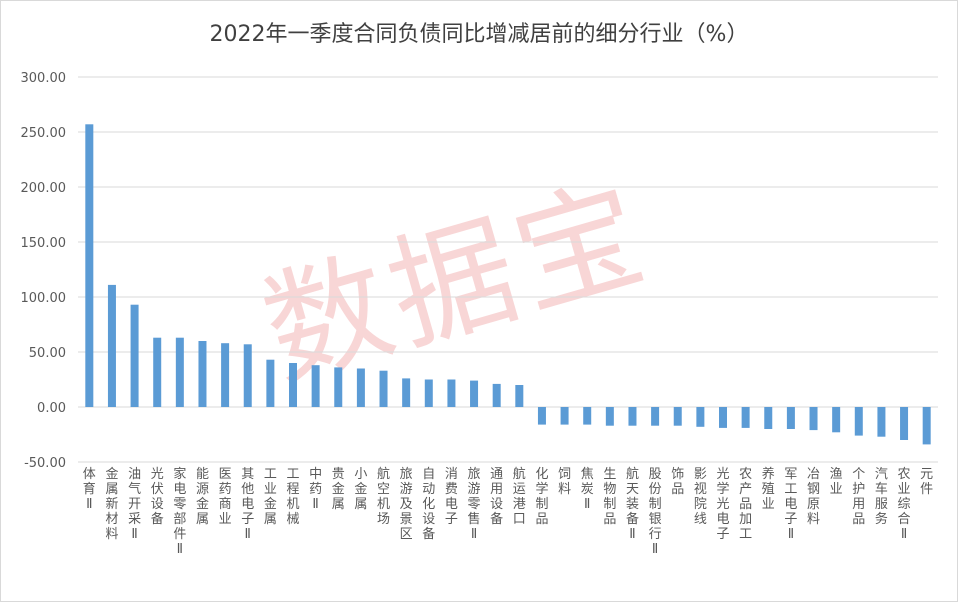 The image size is (958, 602). Describe the element at coordinates (474, 504) in the screenshot. I see `x-category-label: 旅游零售 Ⅱ` at that location.